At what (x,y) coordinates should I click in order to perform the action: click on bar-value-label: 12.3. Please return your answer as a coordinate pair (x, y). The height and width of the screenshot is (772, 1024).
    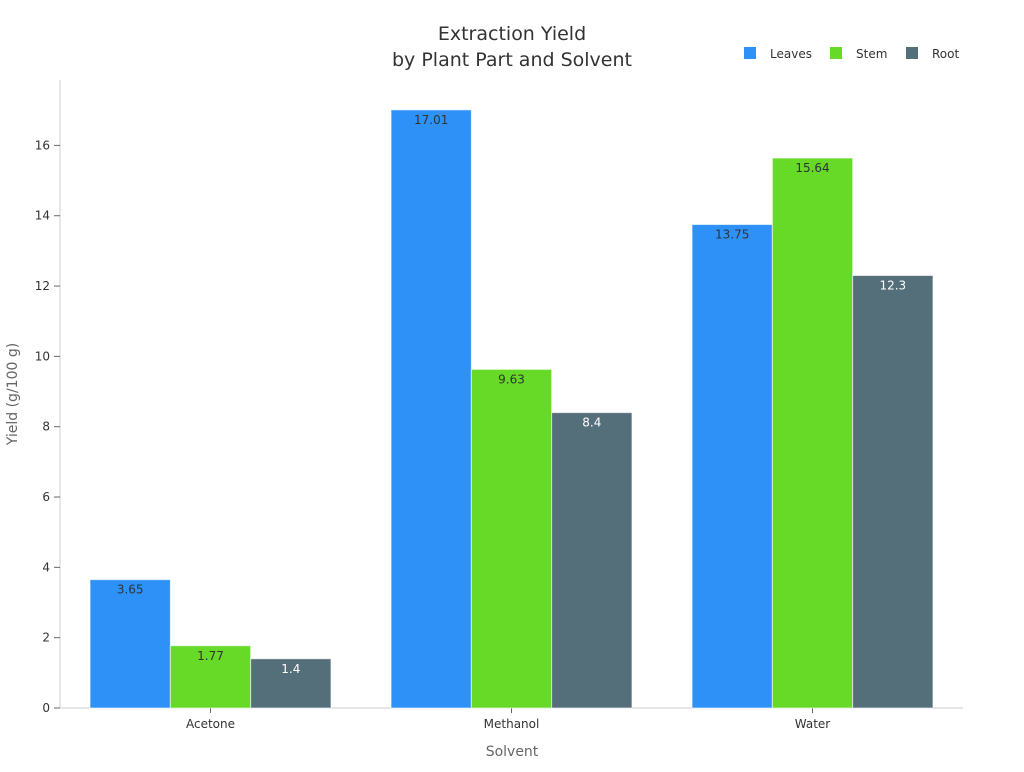
    Looking at the image, I should click on (892, 286).